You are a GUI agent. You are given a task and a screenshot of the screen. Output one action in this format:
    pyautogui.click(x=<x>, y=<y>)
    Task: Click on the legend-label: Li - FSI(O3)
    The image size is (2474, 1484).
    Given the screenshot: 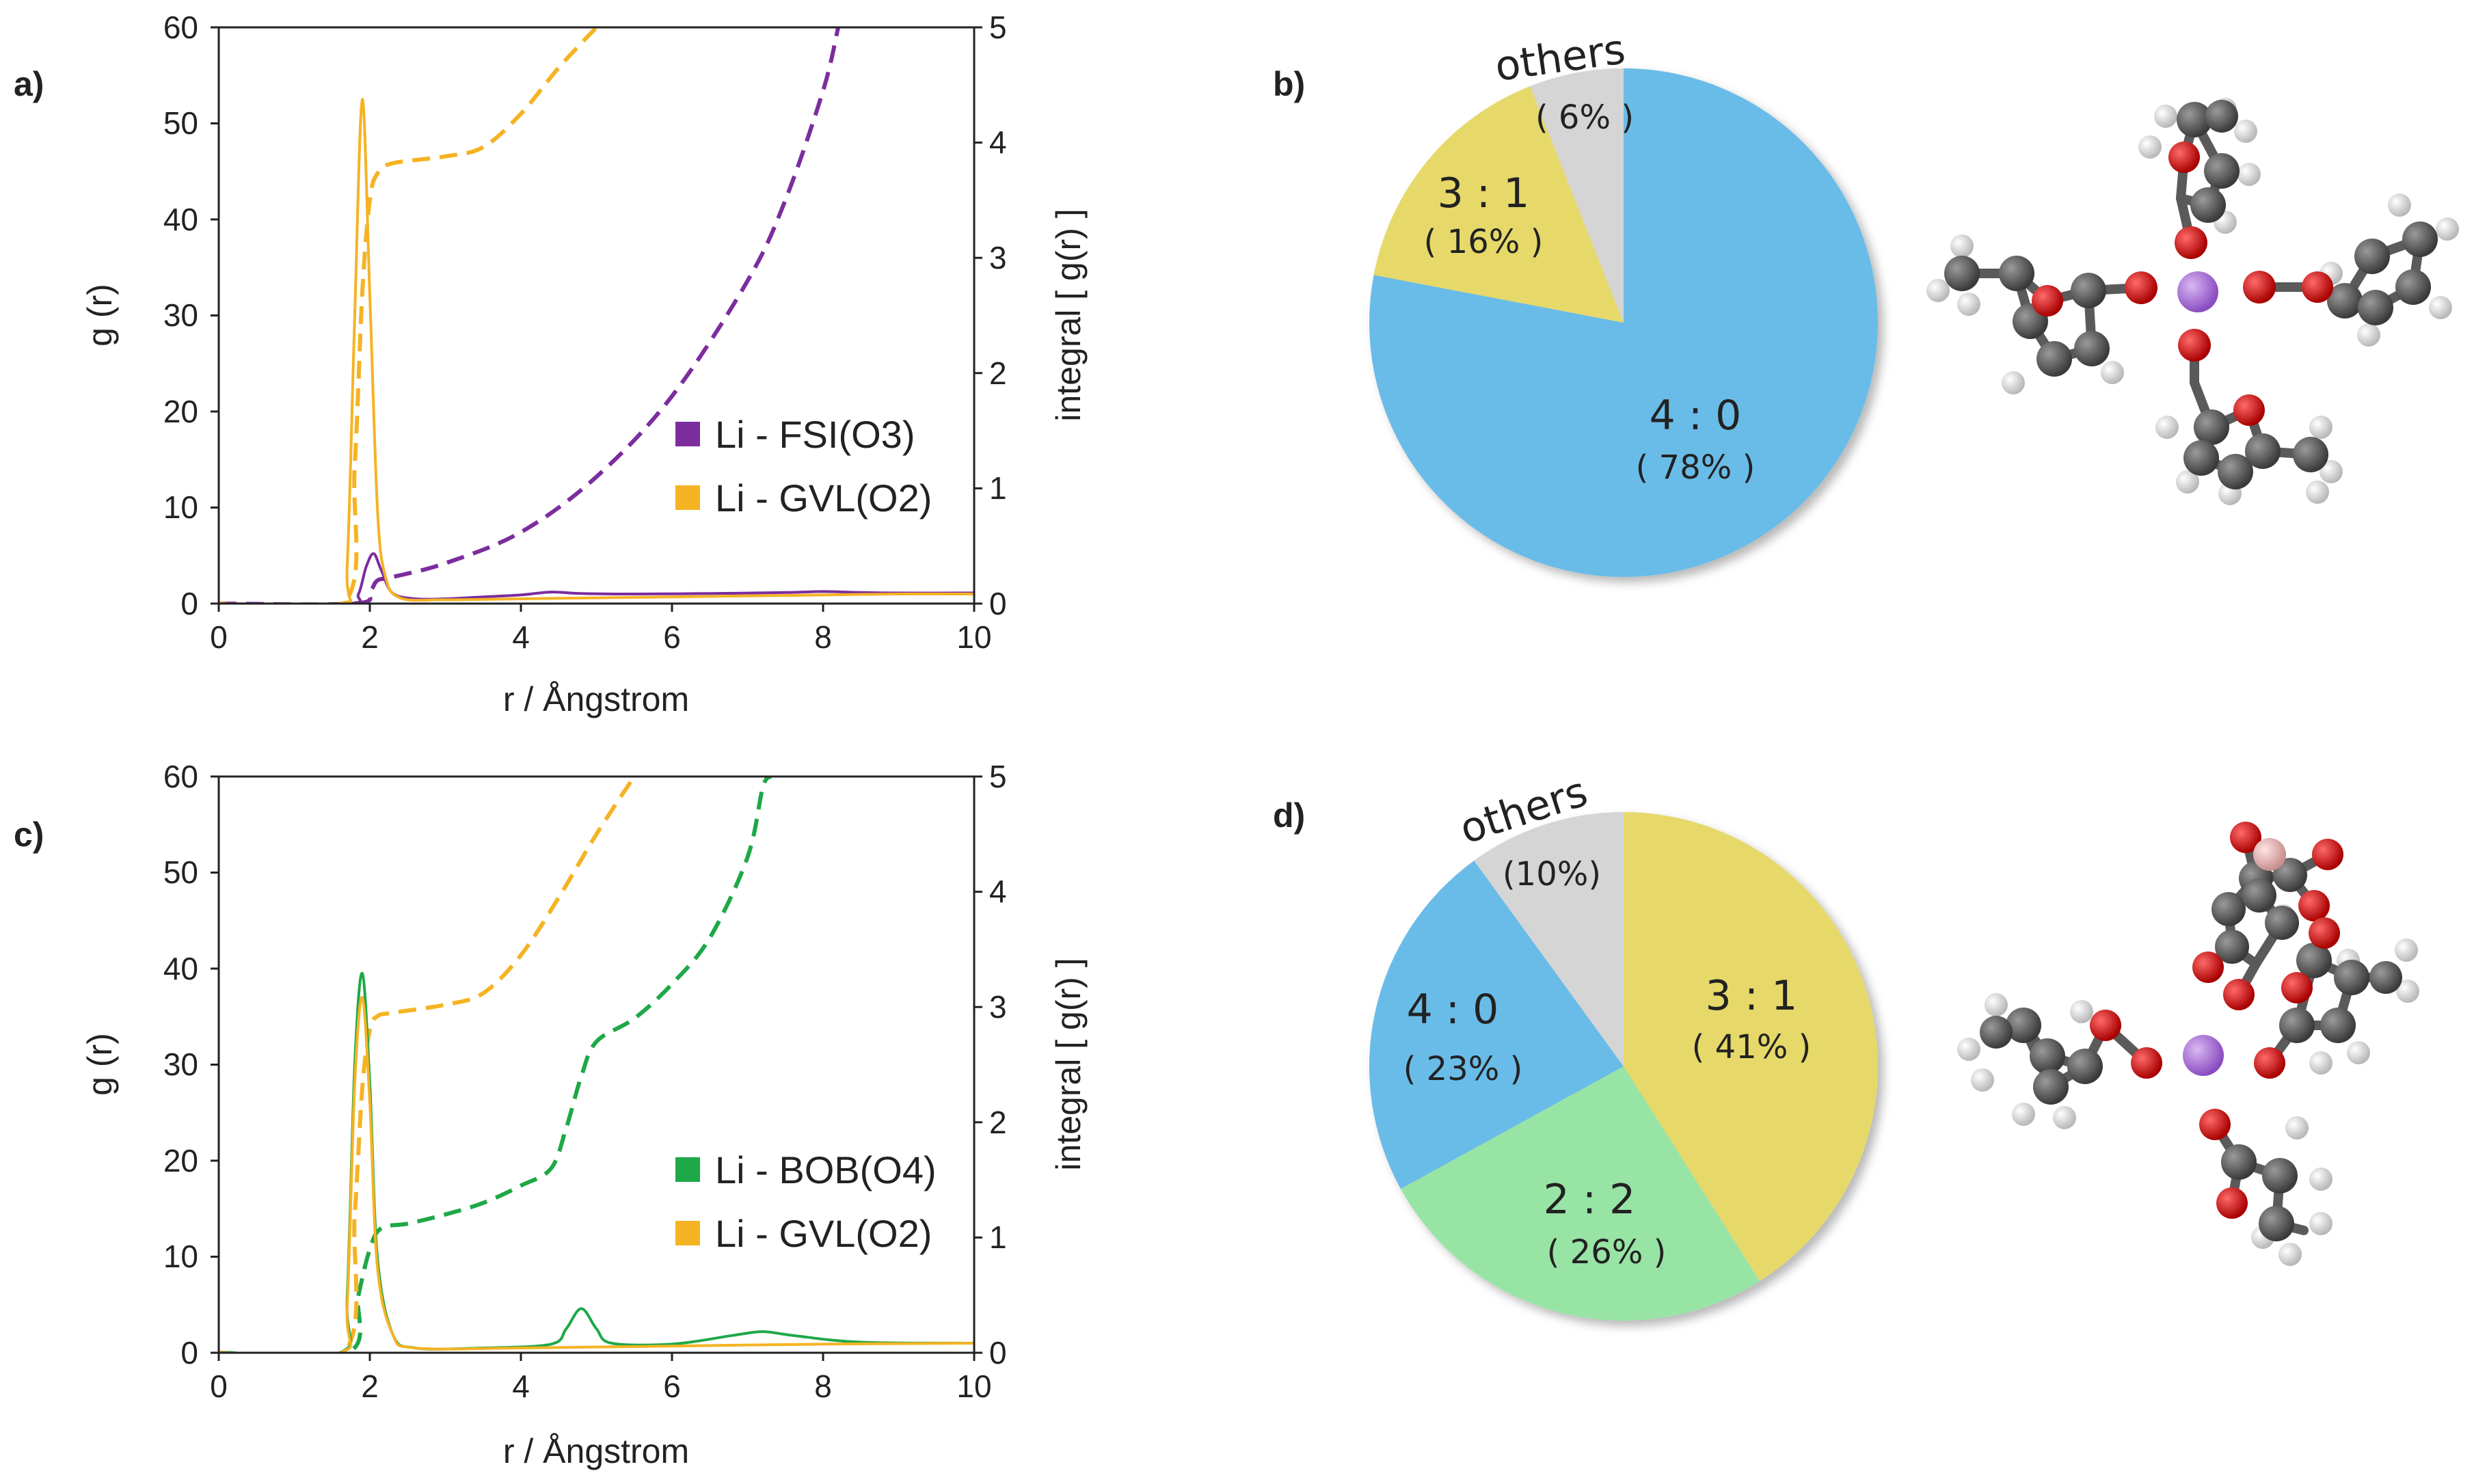 What is the action you would take?
    pyautogui.click(x=815, y=435)
    